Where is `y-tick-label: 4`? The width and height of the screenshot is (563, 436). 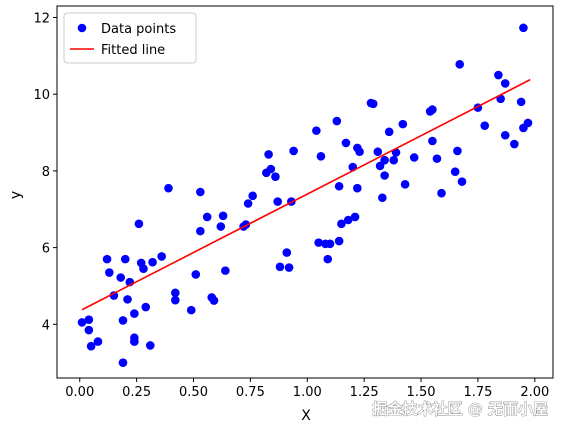
y-tick-label: 4 is located at coordinates (46, 325).